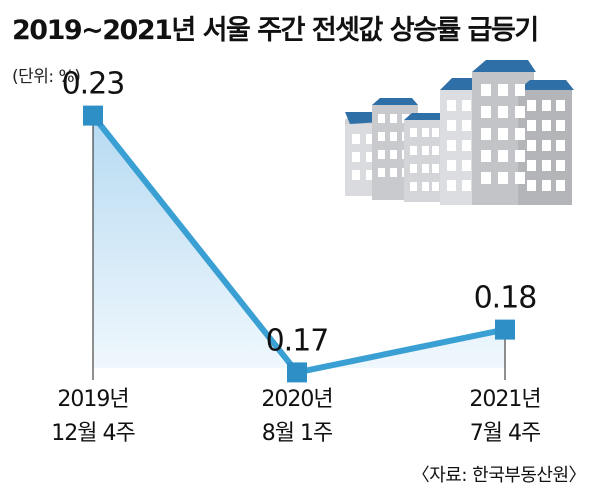 The height and width of the screenshot is (496, 600). Describe the element at coordinates (93, 433) in the screenshot. I see `x-tick-label-1-line-2: 12월 4주` at that location.